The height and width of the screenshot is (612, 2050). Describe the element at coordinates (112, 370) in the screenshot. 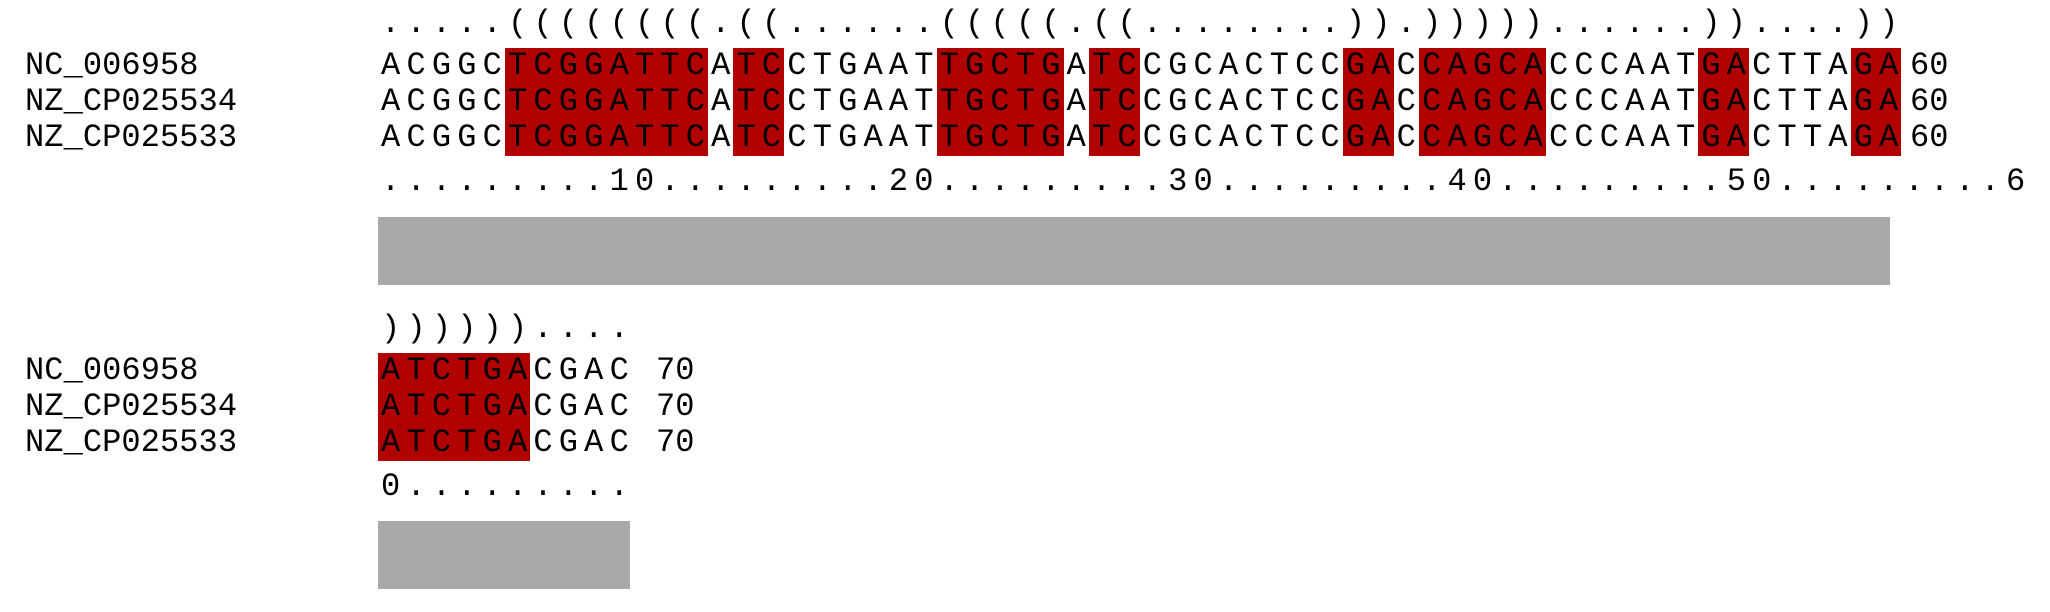

I see `sequence-name: NC_006958` at that location.